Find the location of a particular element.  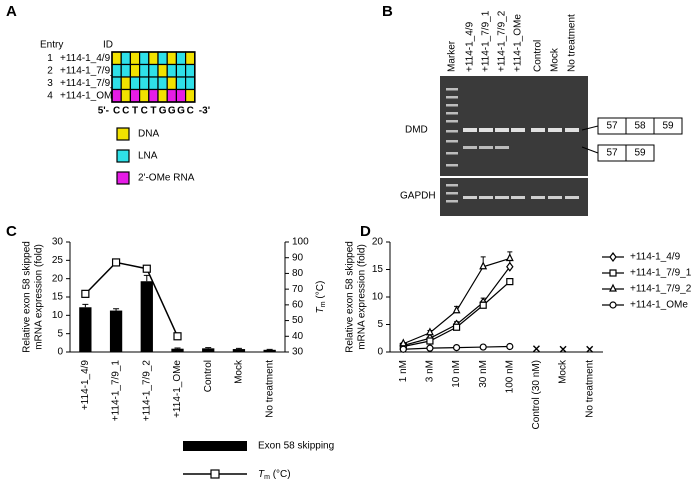

entry-number: 1 is located at coordinates (50, 58).